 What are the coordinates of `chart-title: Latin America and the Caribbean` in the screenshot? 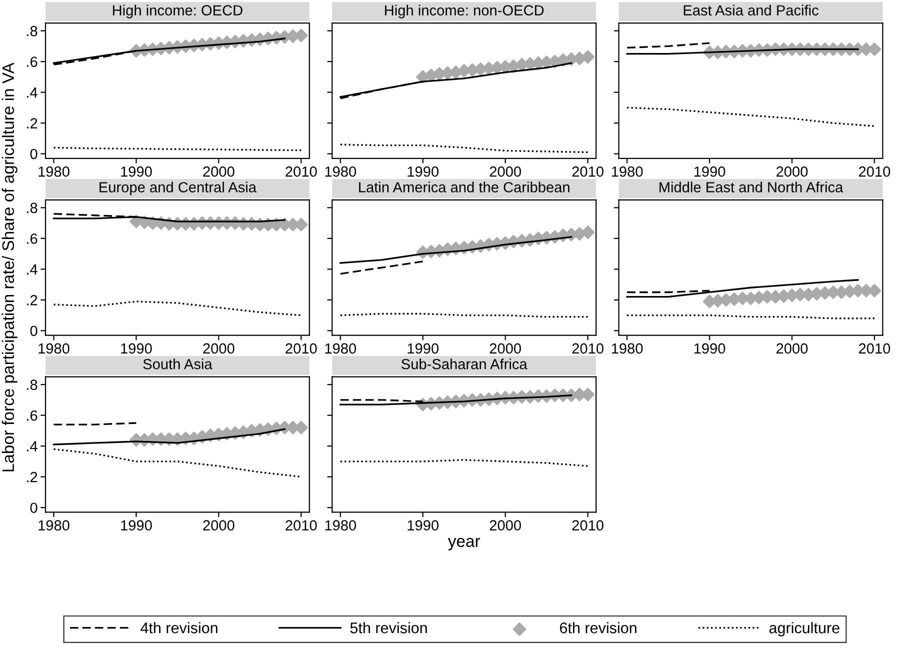 It's located at (464, 187).